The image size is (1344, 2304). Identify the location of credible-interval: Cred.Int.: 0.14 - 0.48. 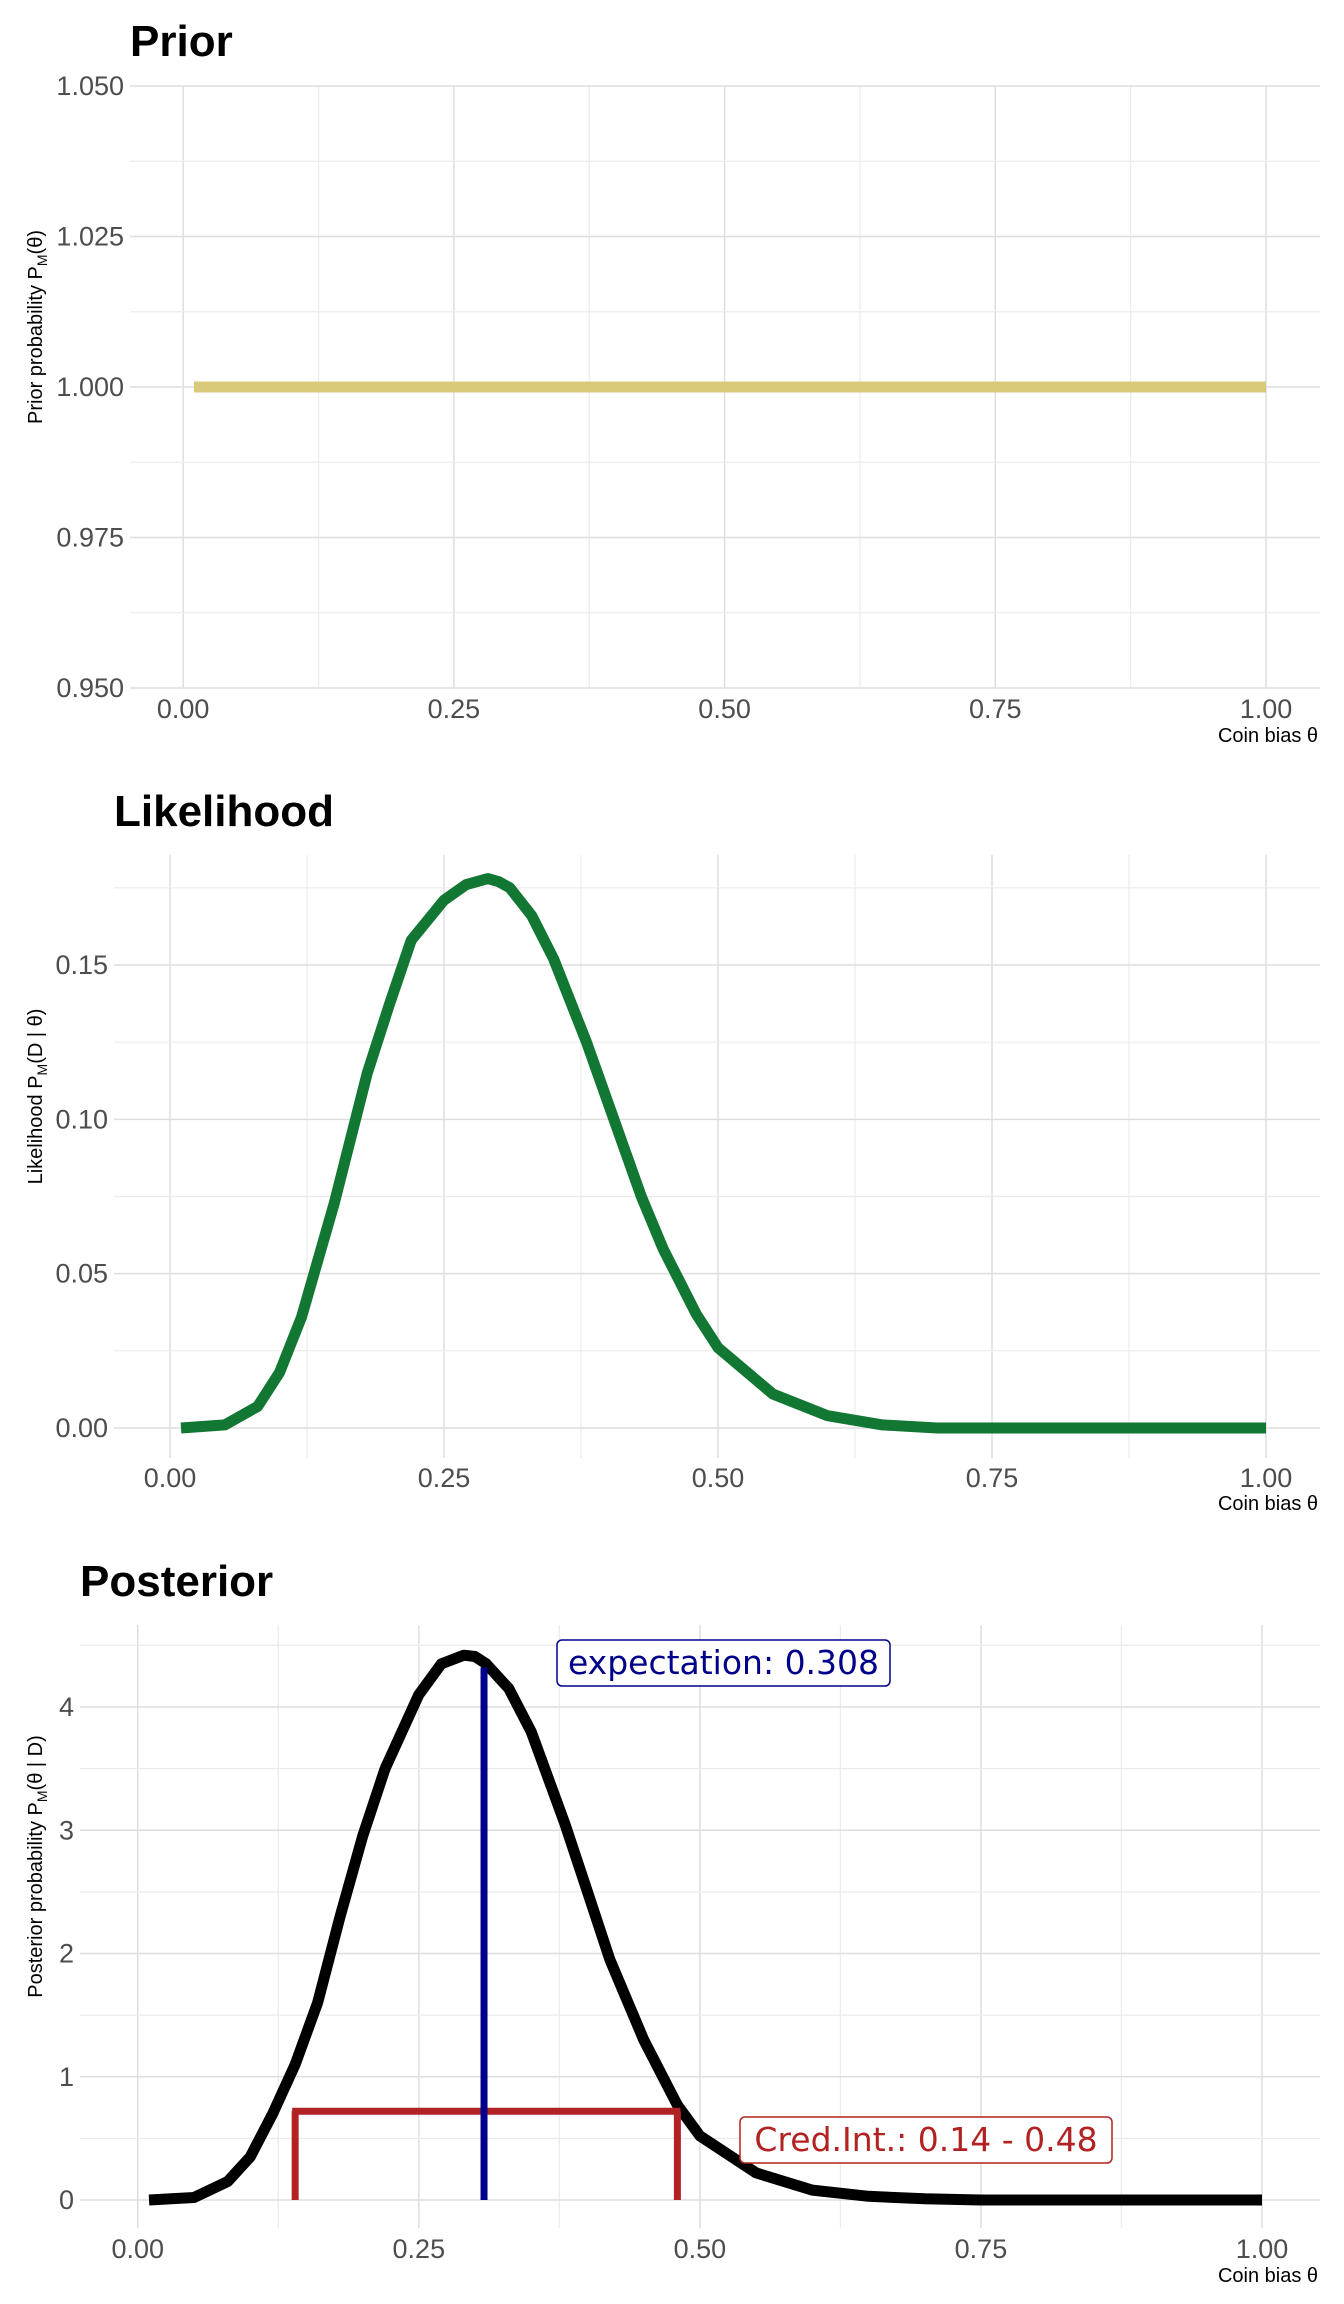
(702, 2153).